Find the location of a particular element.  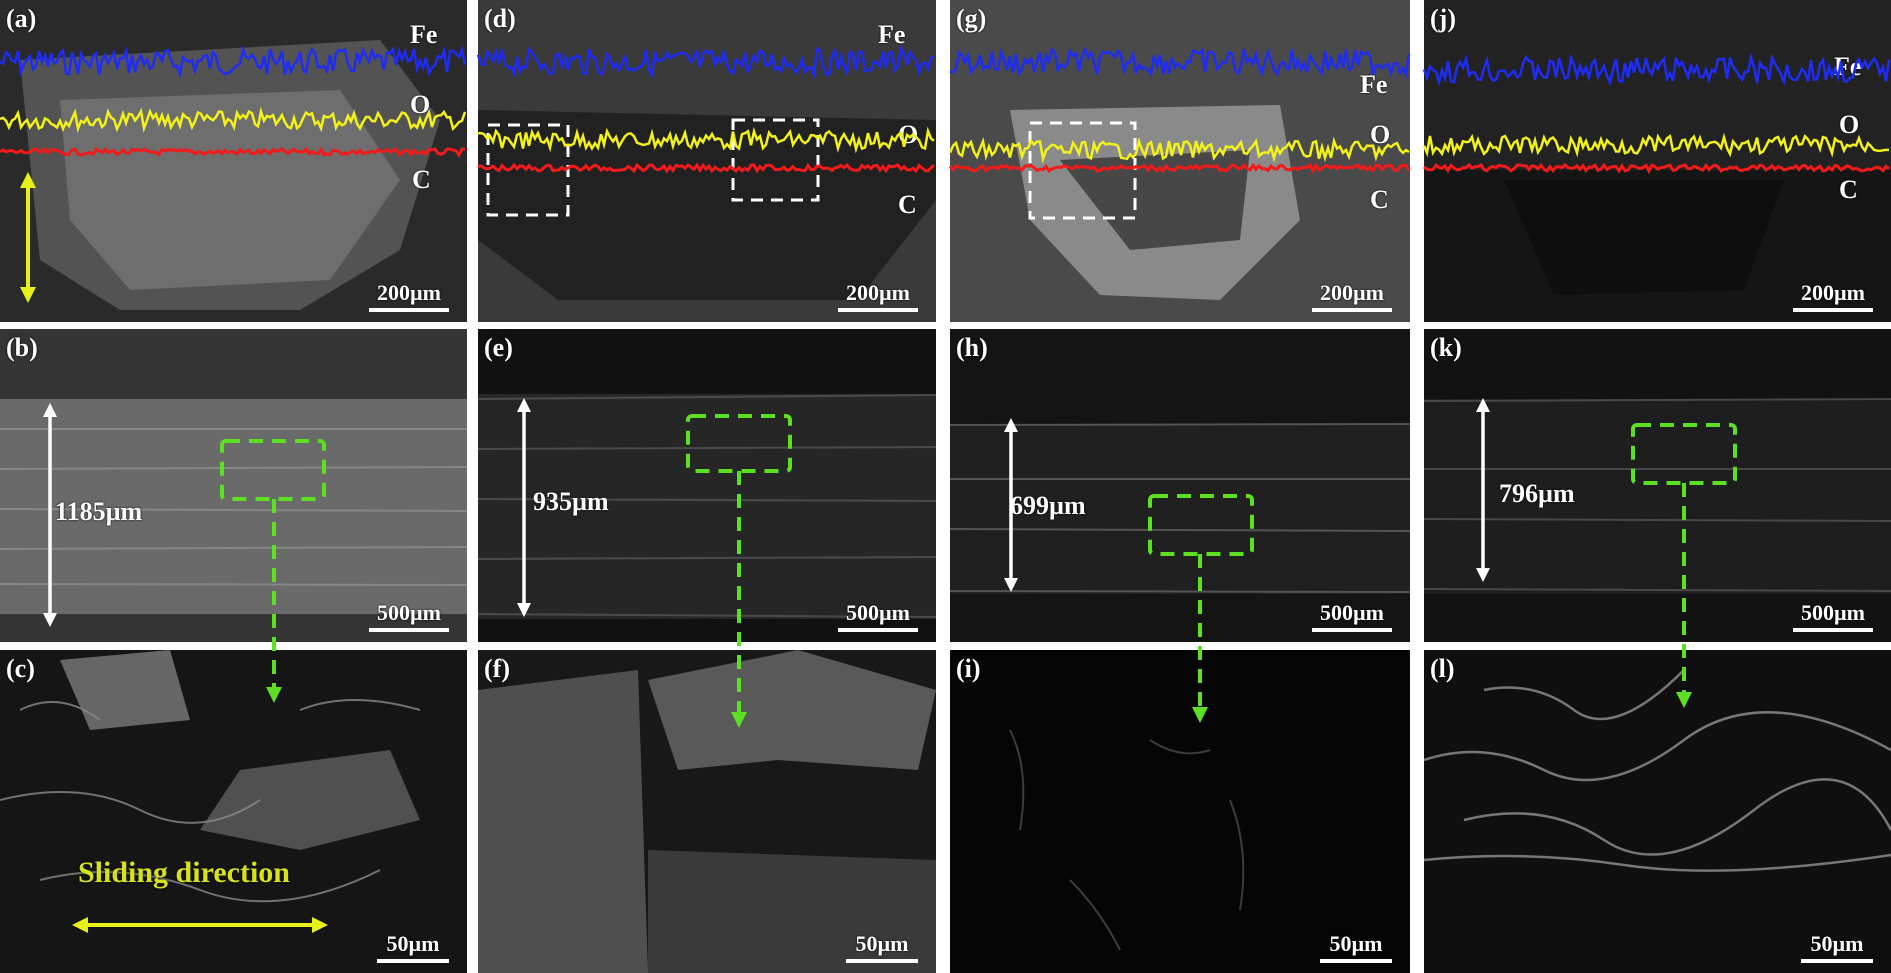

panel-label: (d) is located at coordinates (500, 18).